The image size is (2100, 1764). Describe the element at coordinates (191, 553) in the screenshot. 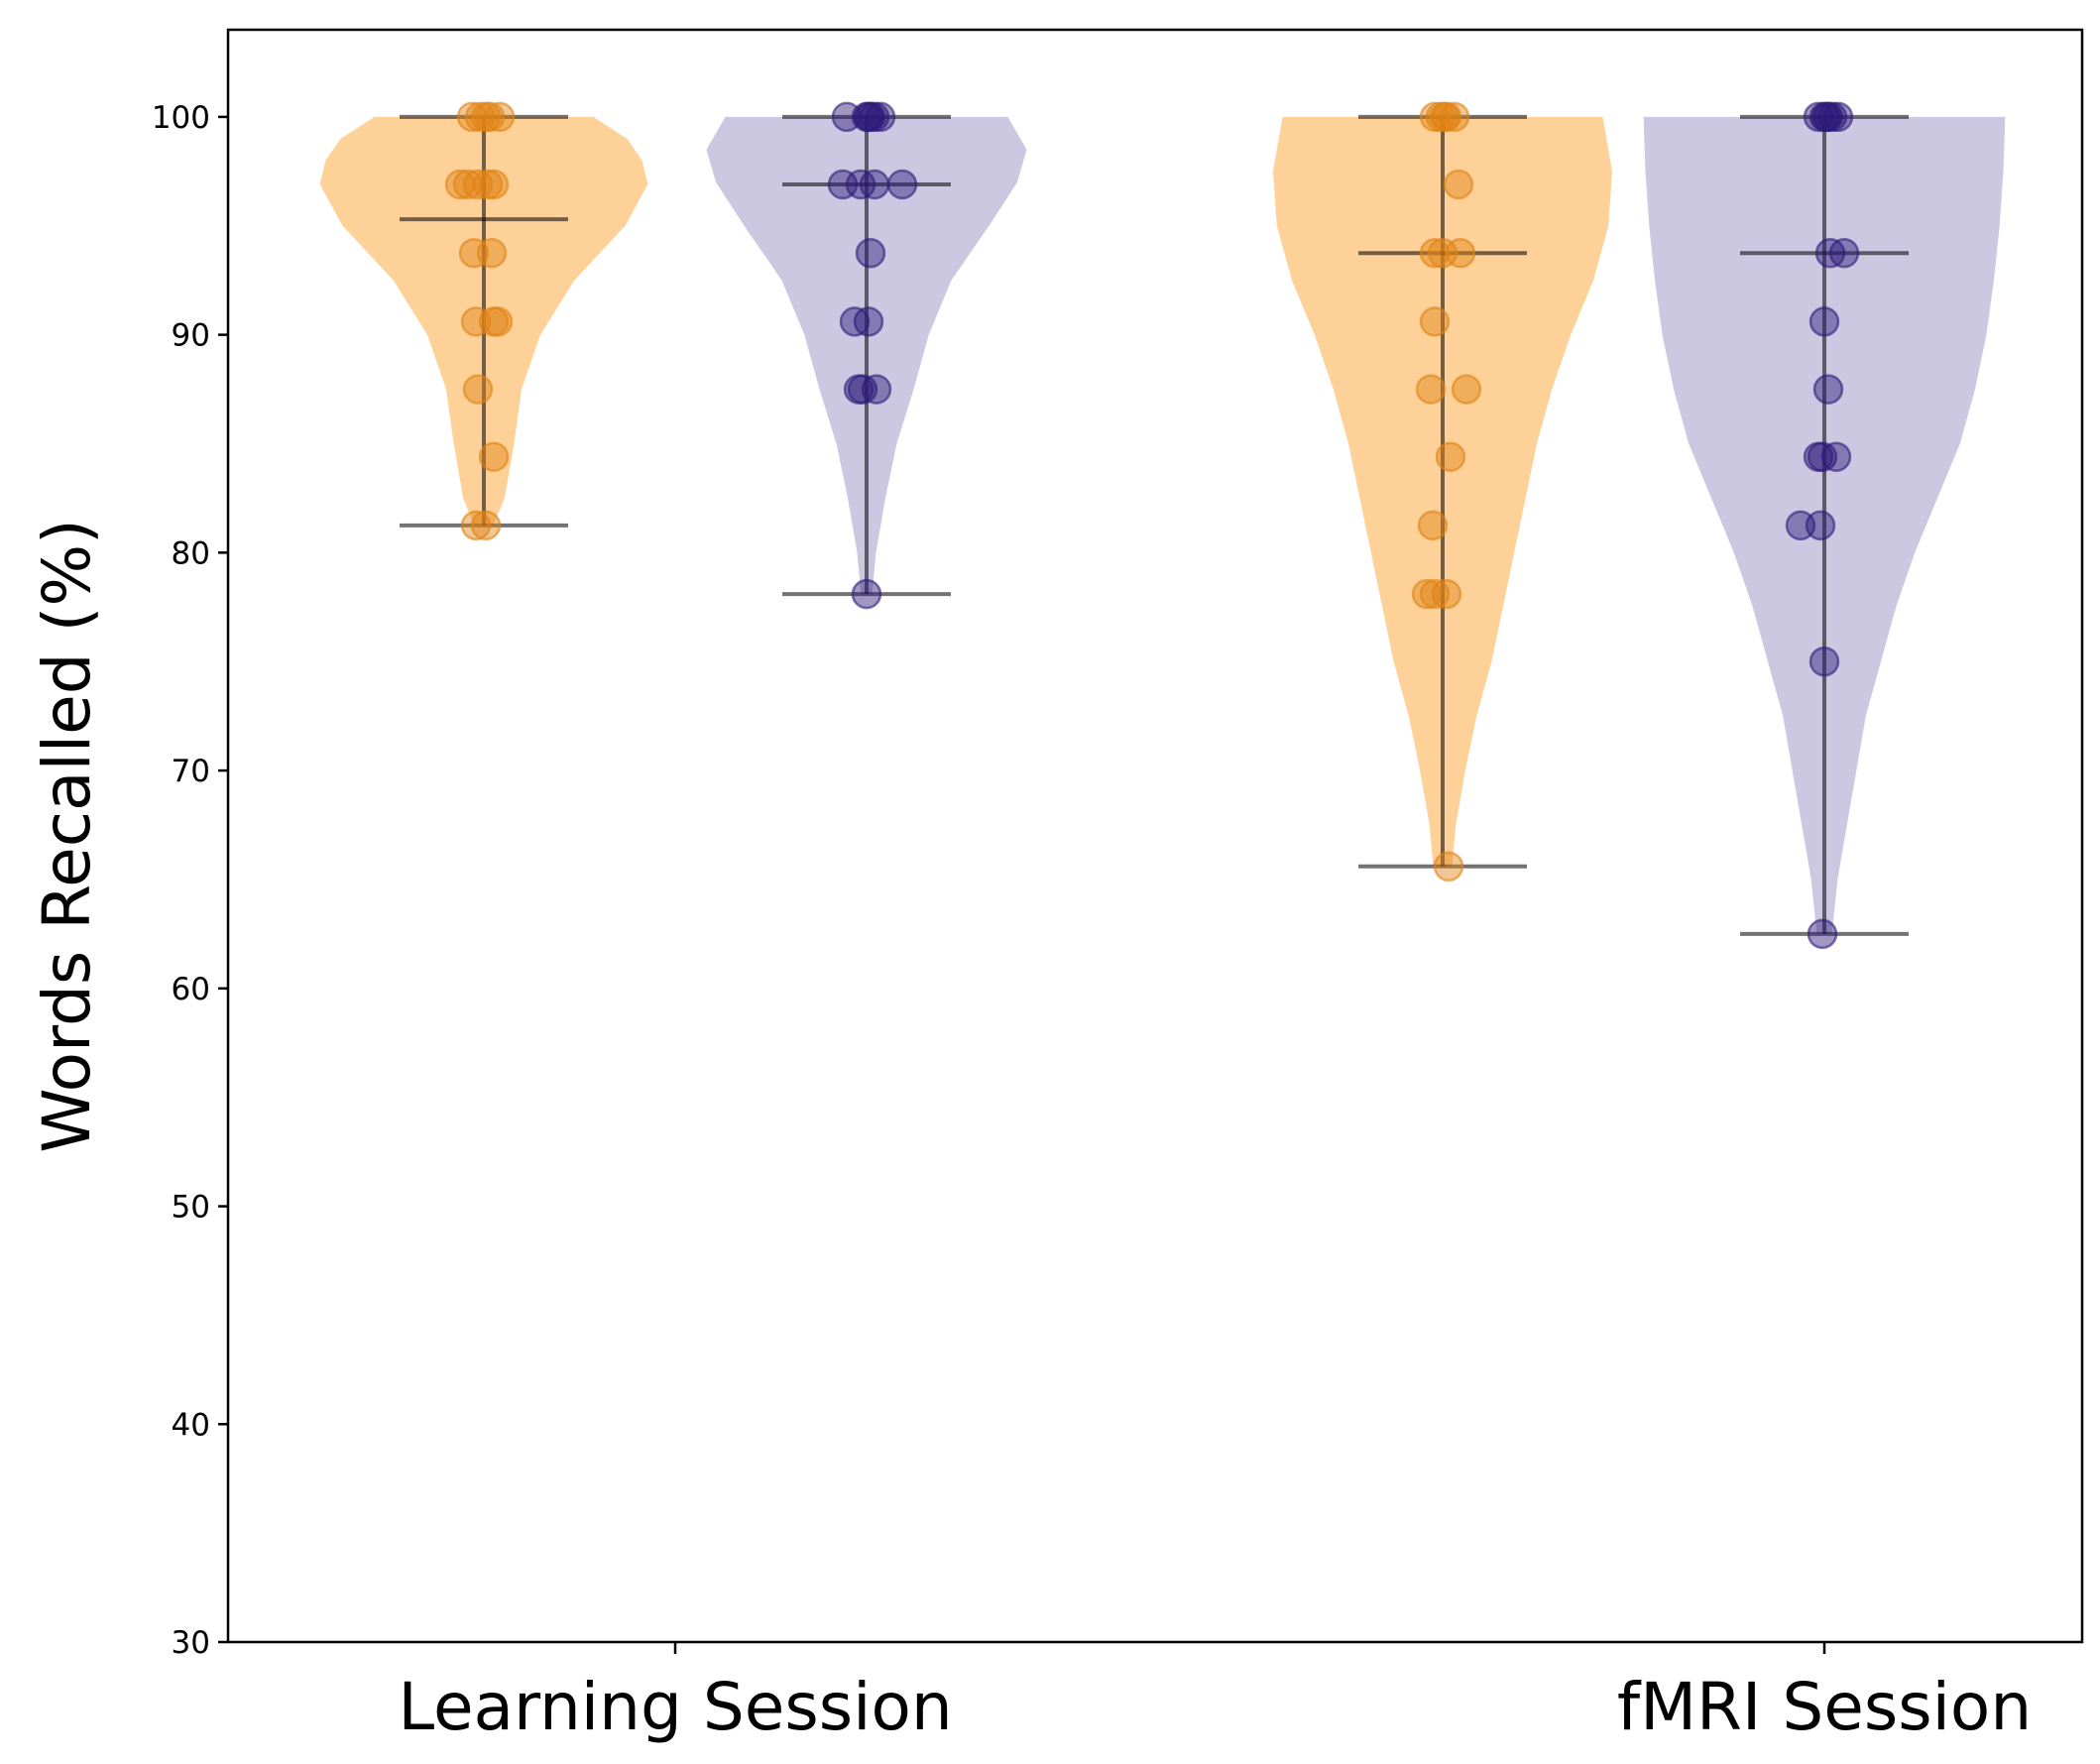

I see `y-tick-label: 80` at that location.